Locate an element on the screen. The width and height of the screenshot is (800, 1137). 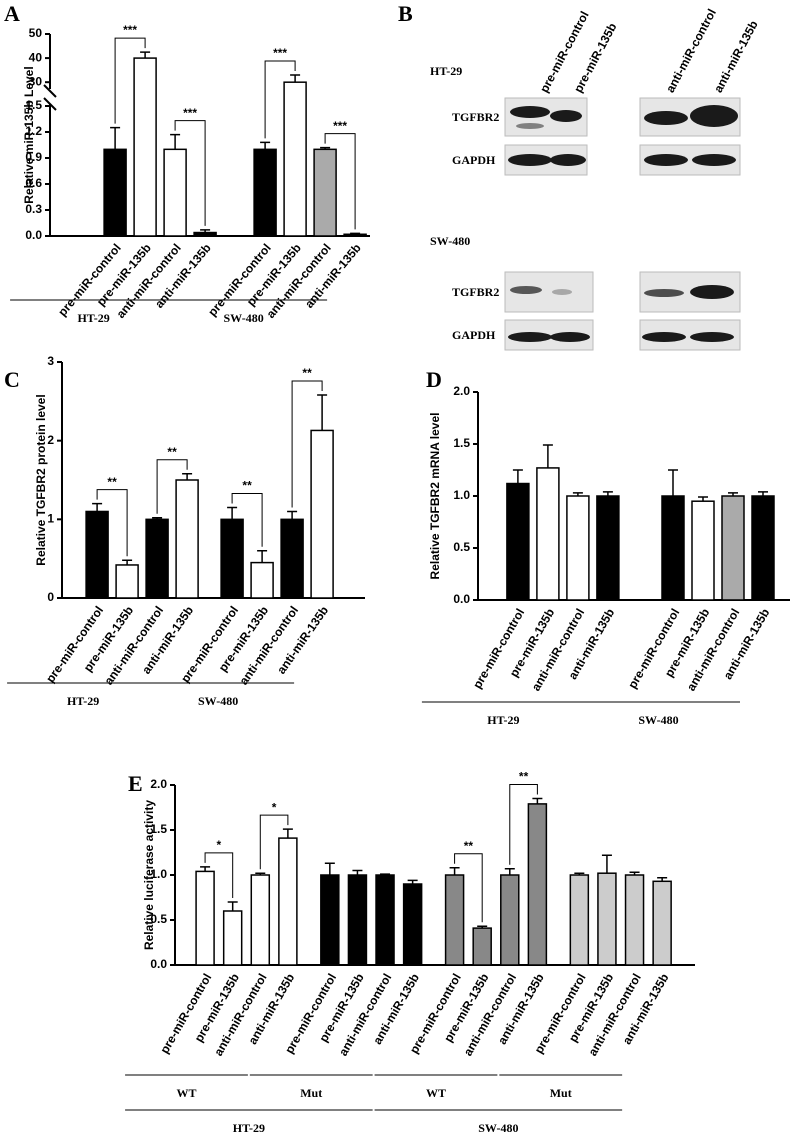
y-tick-label: 0.9 is located at coordinates (33, 157).